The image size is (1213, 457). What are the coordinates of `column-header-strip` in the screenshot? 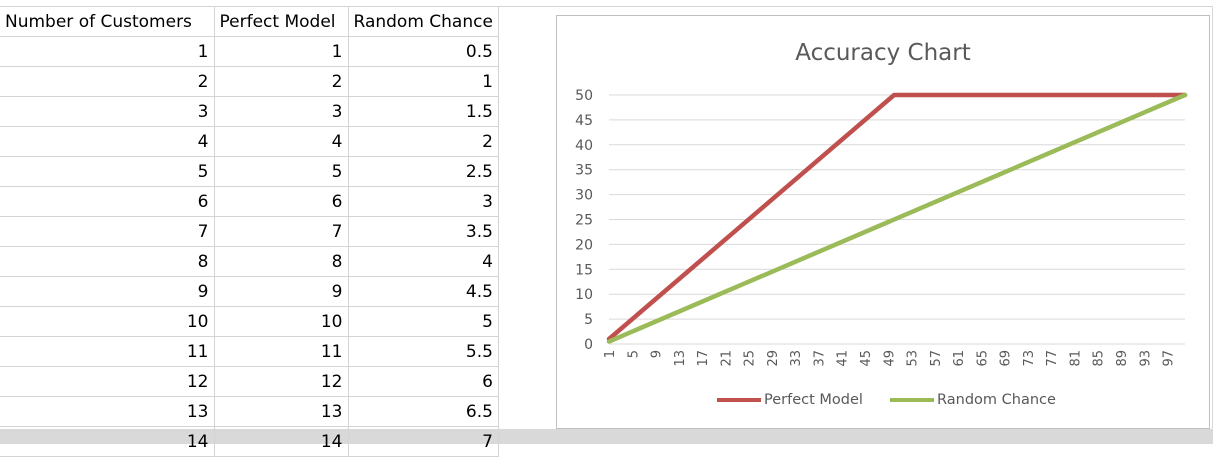 It's located at (606, 3).